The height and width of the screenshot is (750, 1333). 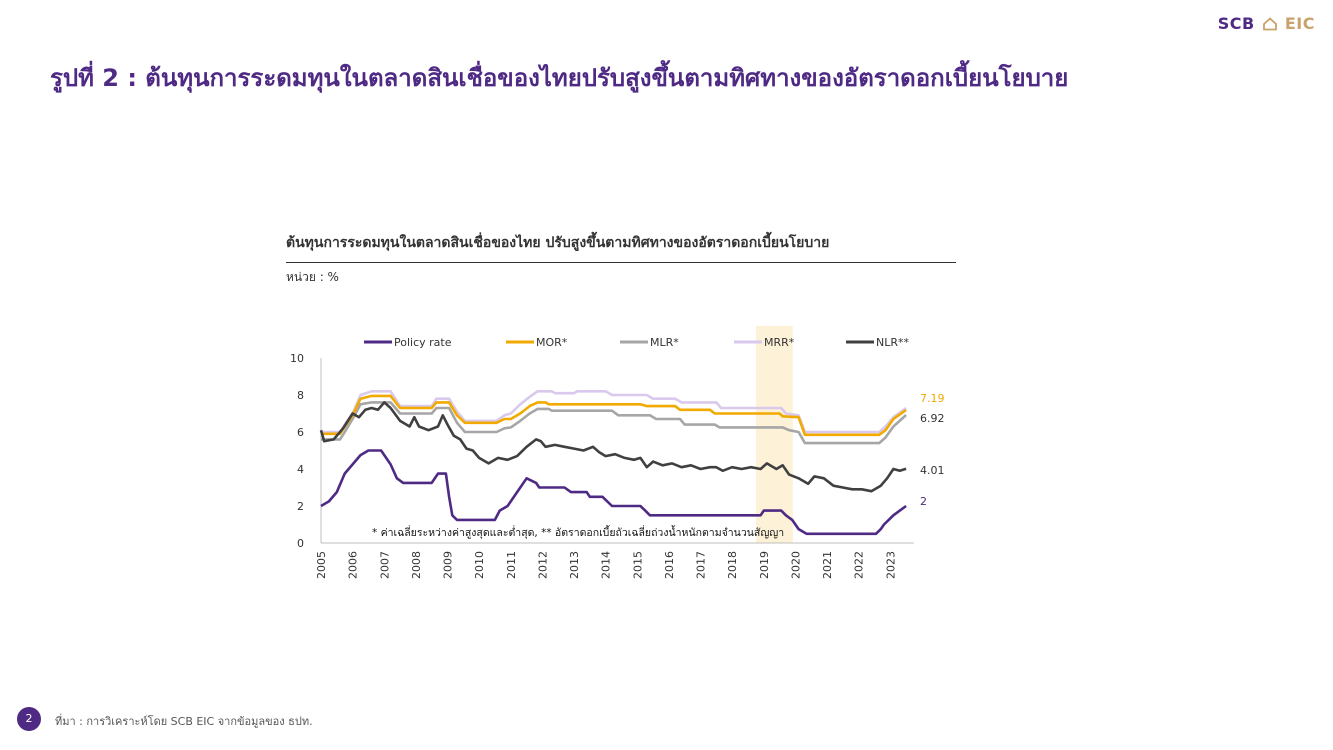 What do you see at coordinates (614, 415) in the screenshot?
I see `series-line-mor` at bounding box center [614, 415].